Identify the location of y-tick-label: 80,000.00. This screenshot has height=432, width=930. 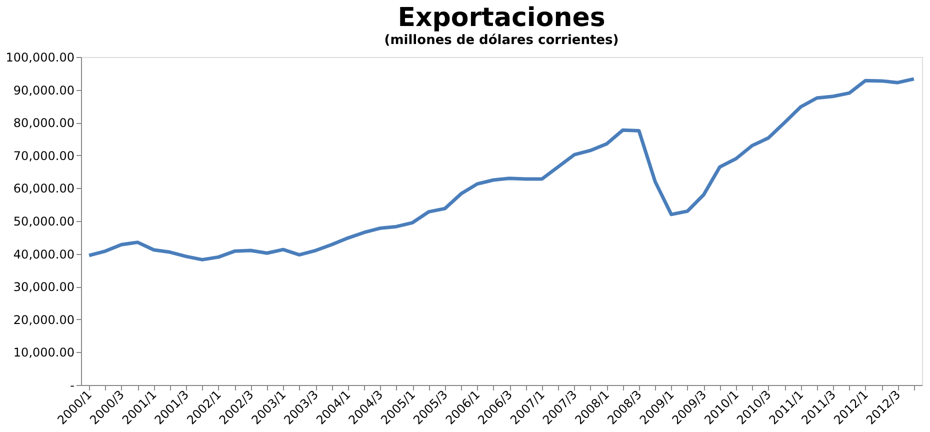
(43, 123).